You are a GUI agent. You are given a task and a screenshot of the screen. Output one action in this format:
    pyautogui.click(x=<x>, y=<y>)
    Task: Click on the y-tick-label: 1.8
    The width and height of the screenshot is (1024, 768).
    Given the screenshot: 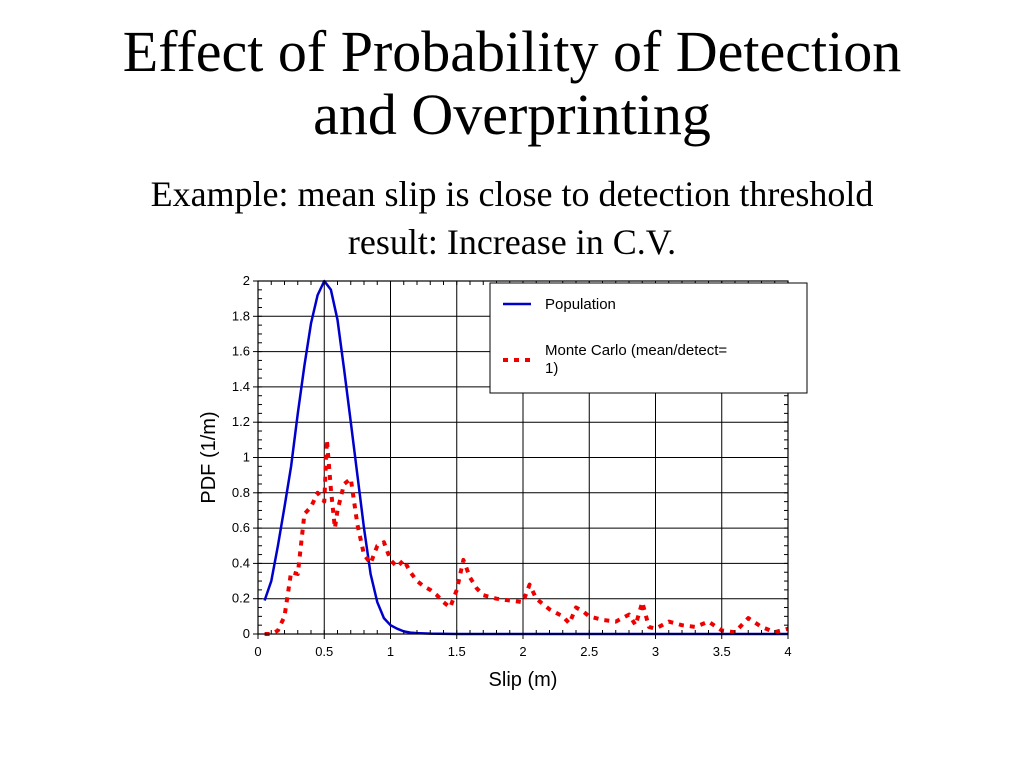 What is the action you would take?
    pyautogui.click(x=241, y=315)
    